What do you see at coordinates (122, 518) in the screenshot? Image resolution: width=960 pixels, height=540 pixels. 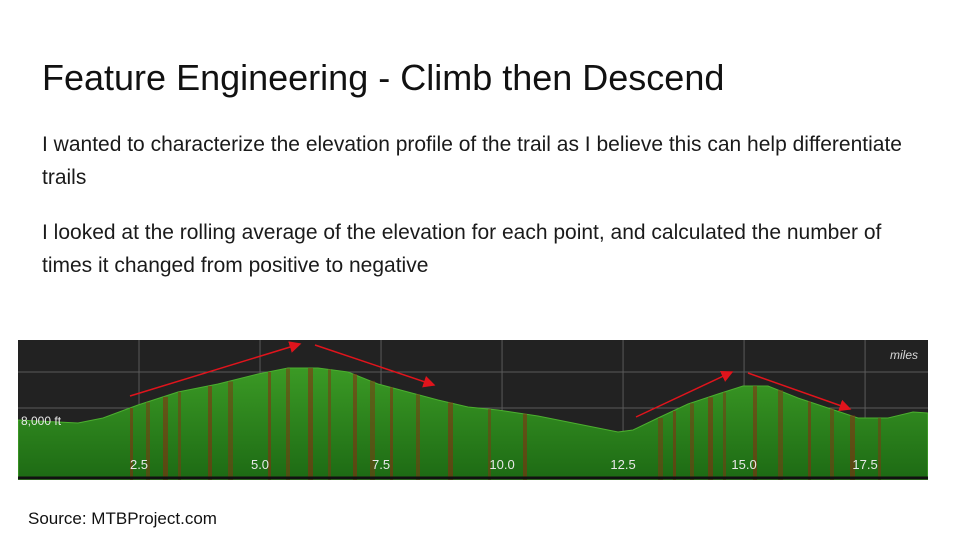 I see `source-citation: Source: MTBProject.com` at bounding box center [122, 518].